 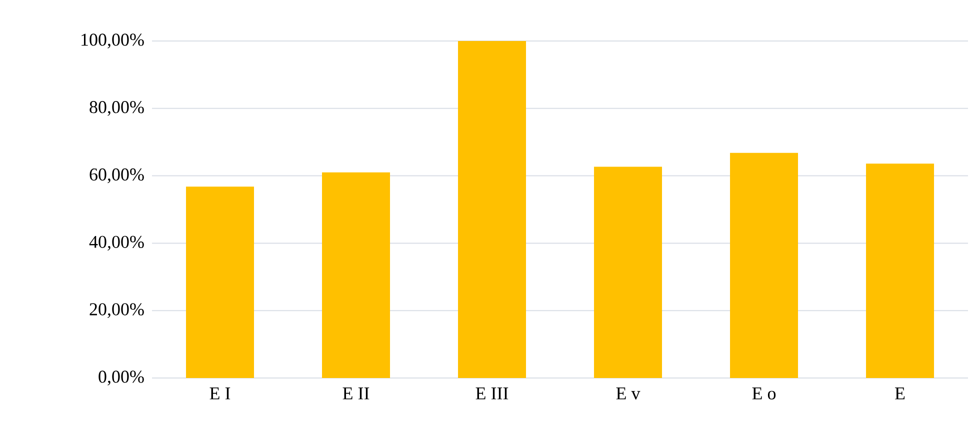 What do you see at coordinates (356, 394) in the screenshot?
I see `x-tick-label: E II` at bounding box center [356, 394].